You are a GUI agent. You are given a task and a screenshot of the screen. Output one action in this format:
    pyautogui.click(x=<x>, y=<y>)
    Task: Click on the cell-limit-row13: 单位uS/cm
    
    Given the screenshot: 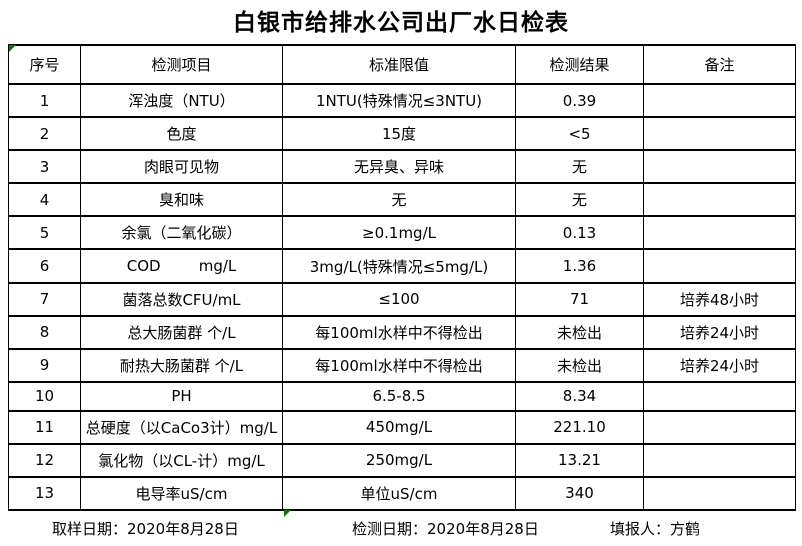 What is the action you would take?
    pyautogui.click(x=399, y=493)
    